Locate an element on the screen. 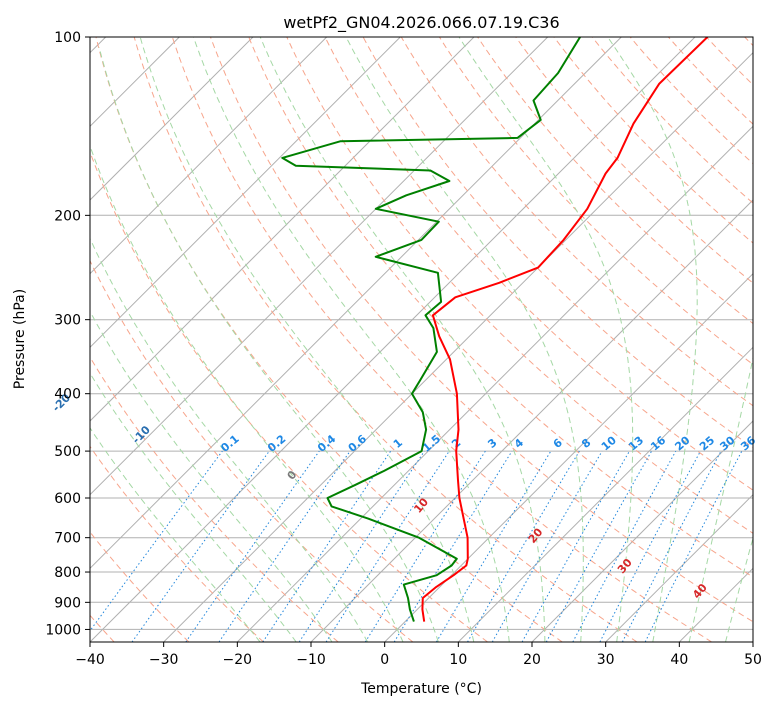 The width and height of the screenshot is (775, 708). y-tick-label: 200 is located at coordinates (67, 216).